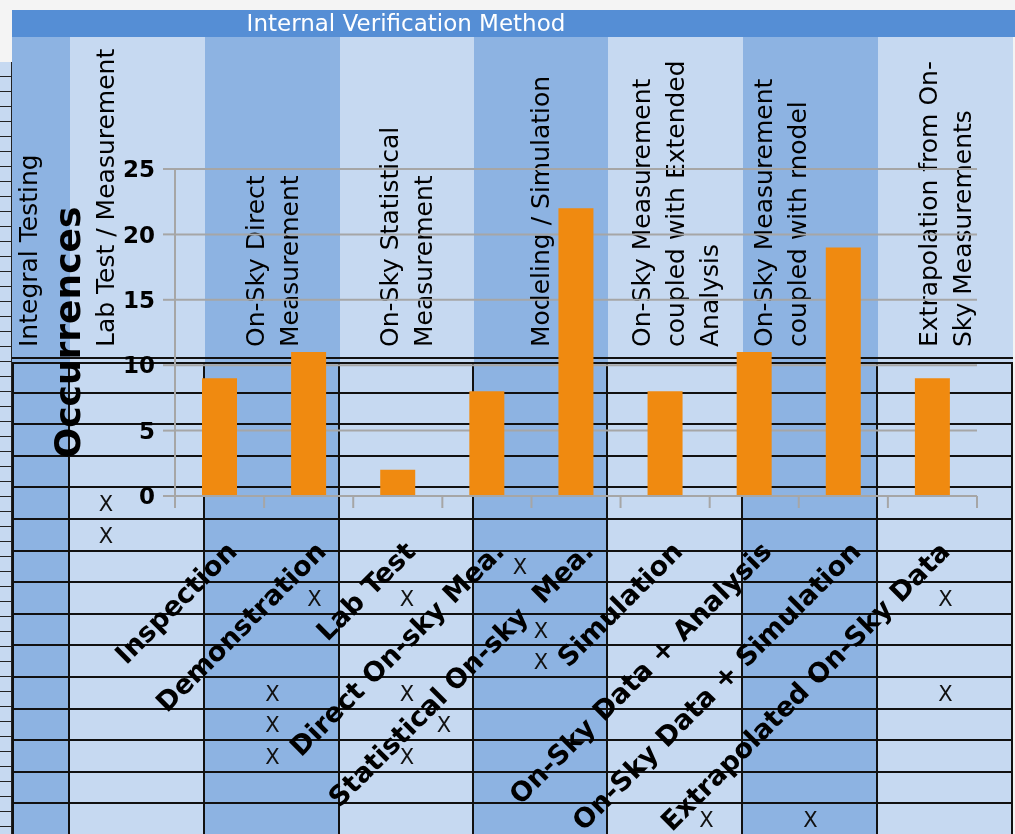  What do you see at coordinates (146, 430) in the screenshot?
I see `y-tick-label: 5` at bounding box center [146, 430].